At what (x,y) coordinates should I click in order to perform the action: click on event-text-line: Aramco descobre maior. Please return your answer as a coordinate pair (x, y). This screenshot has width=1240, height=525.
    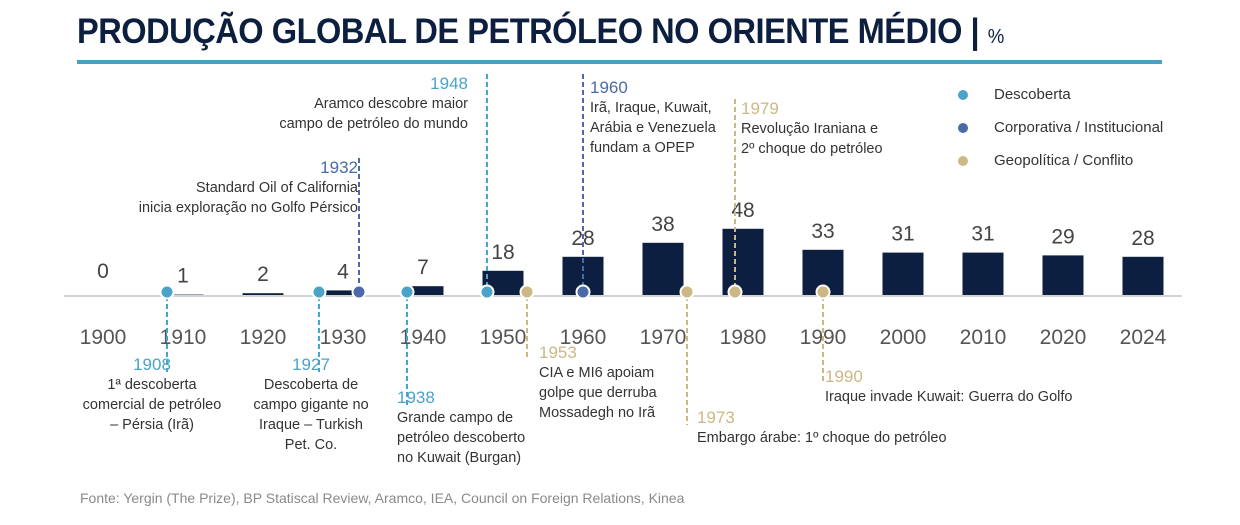
    Looking at the image, I should click on (391, 104).